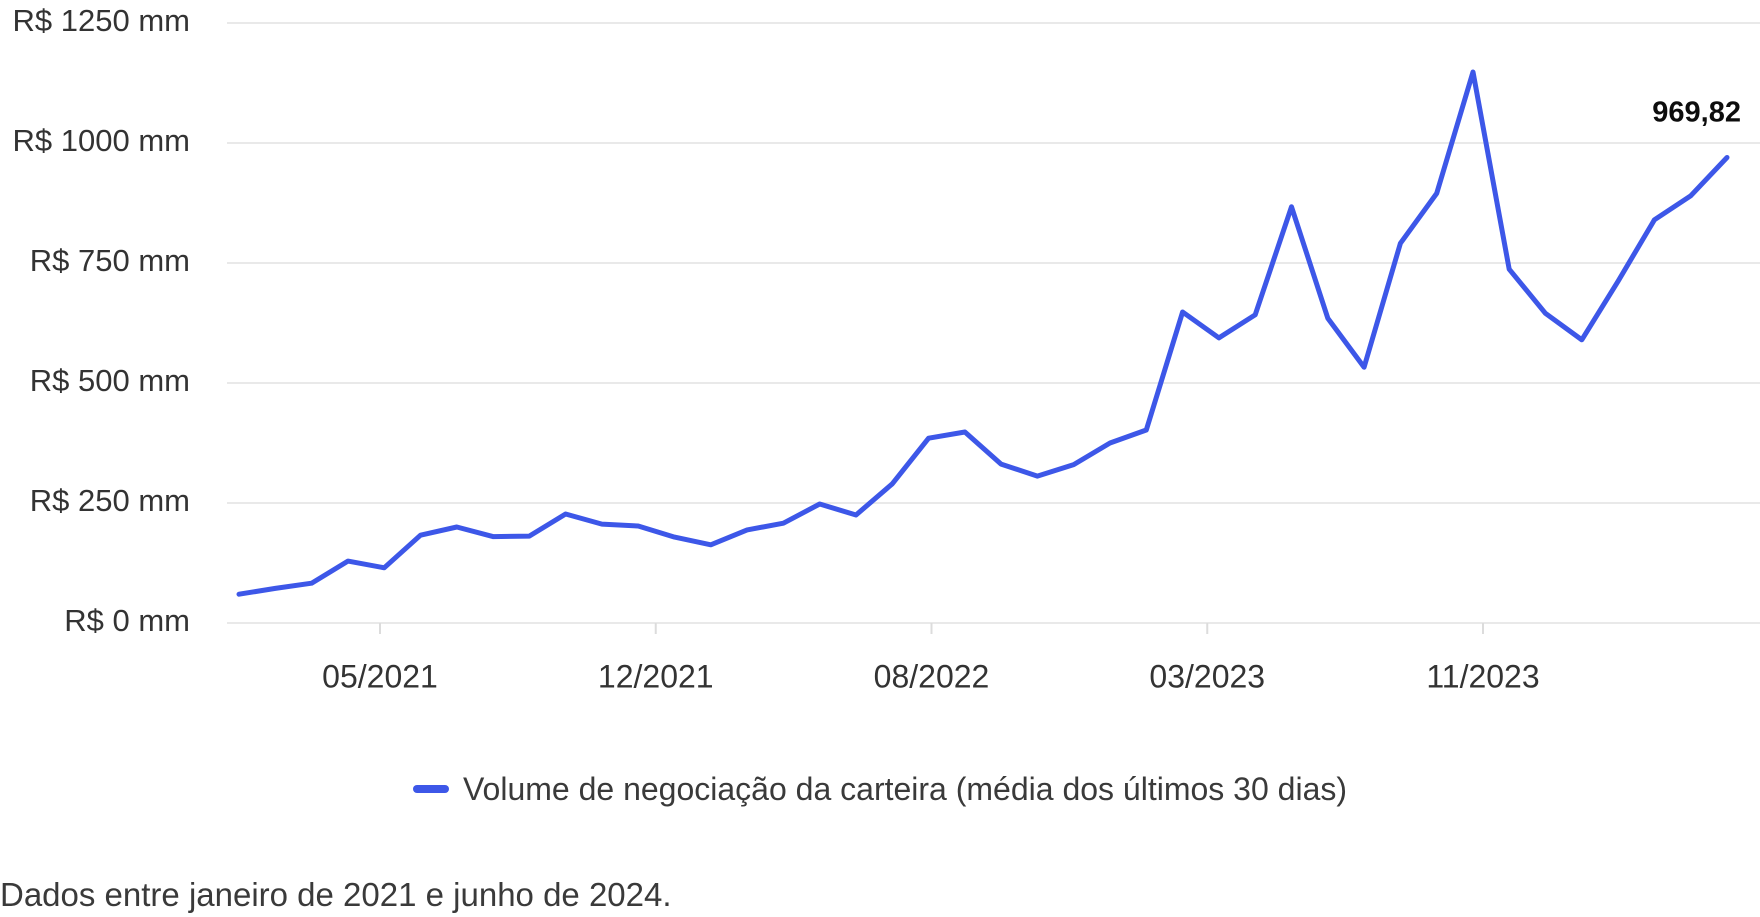 Image resolution: width=1760 pixels, height=917 pixels. Describe the element at coordinates (1696, 112) in the screenshot. I see `last-value-label: 969,82` at that location.